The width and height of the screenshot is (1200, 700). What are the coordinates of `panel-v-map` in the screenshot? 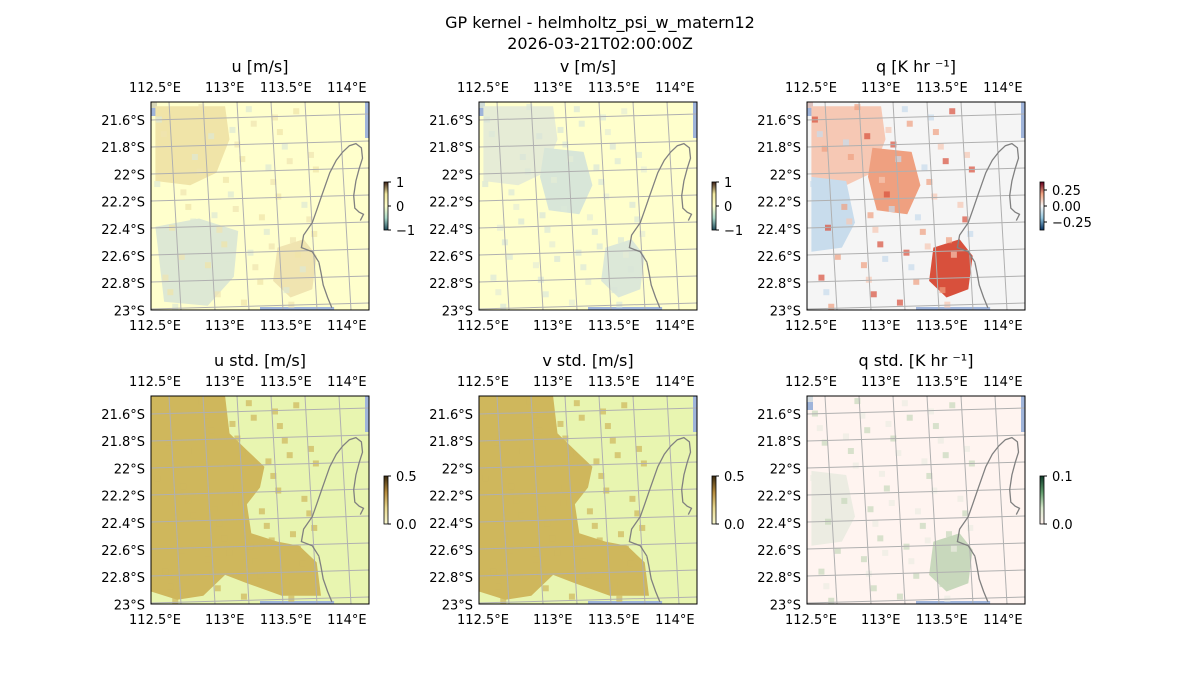 It's located at (588, 206).